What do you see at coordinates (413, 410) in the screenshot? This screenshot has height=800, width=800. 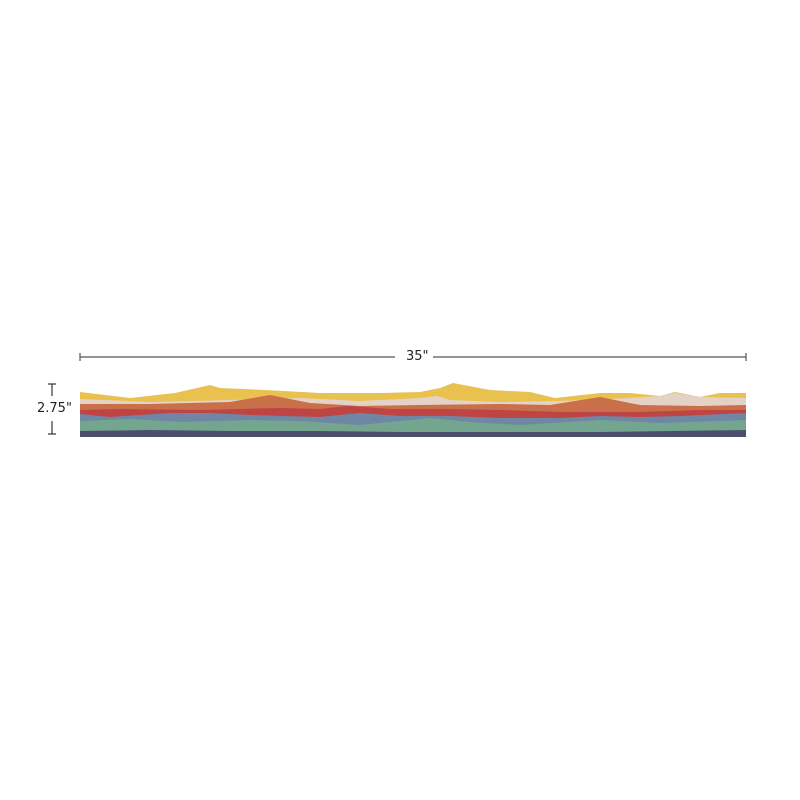 I see `mountain-layers` at bounding box center [413, 410].